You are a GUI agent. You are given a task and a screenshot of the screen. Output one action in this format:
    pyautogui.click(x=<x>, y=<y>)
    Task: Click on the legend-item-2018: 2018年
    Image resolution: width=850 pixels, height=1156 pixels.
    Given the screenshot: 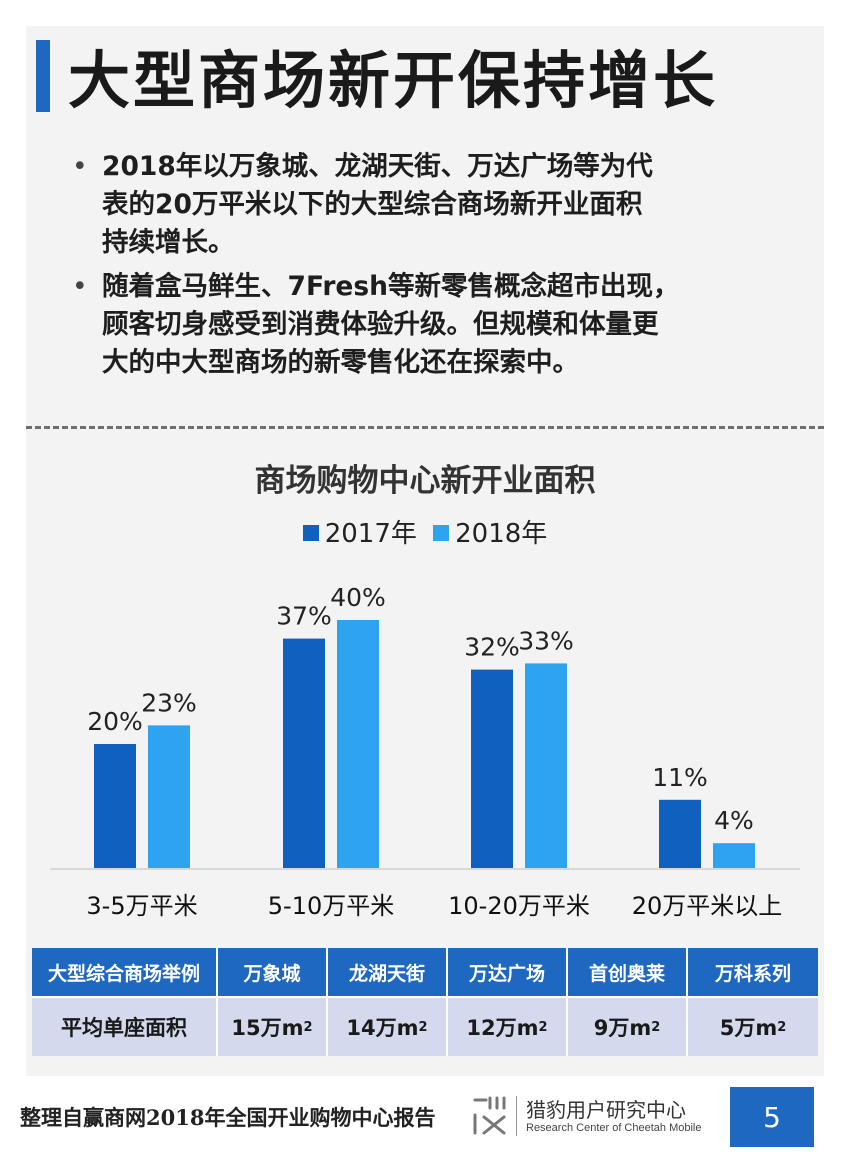 What is the action you would take?
    pyautogui.click(x=490, y=531)
    